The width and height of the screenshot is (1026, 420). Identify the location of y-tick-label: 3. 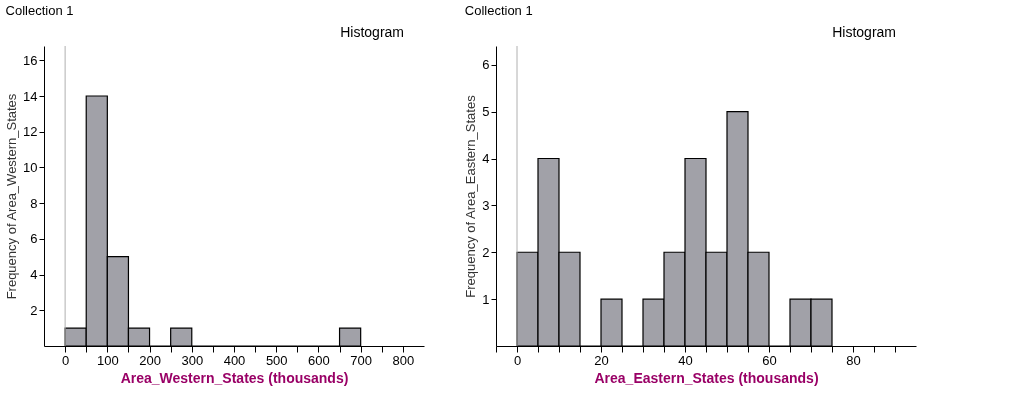
(486, 205).